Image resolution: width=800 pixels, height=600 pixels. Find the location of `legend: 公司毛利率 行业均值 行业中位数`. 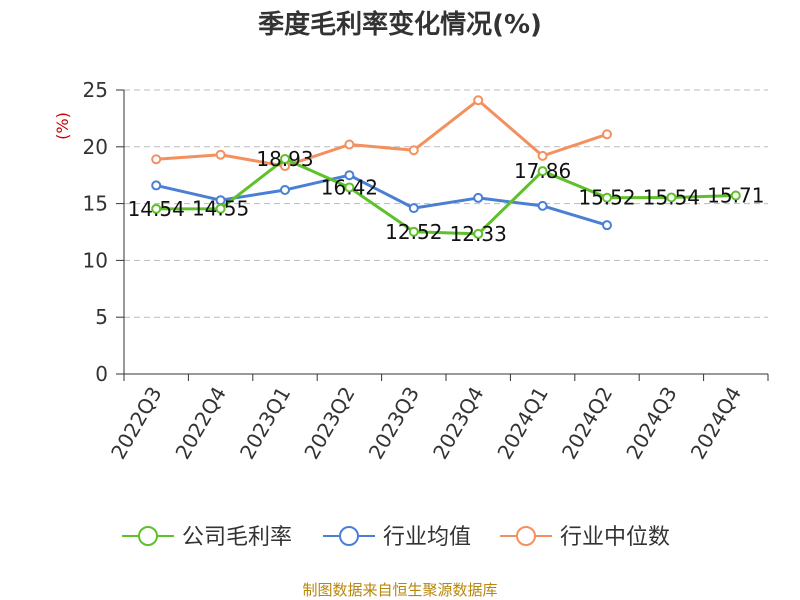

legend: 公司毛利率 行业均值 行业中位数 is located at coordinates (396, 537).